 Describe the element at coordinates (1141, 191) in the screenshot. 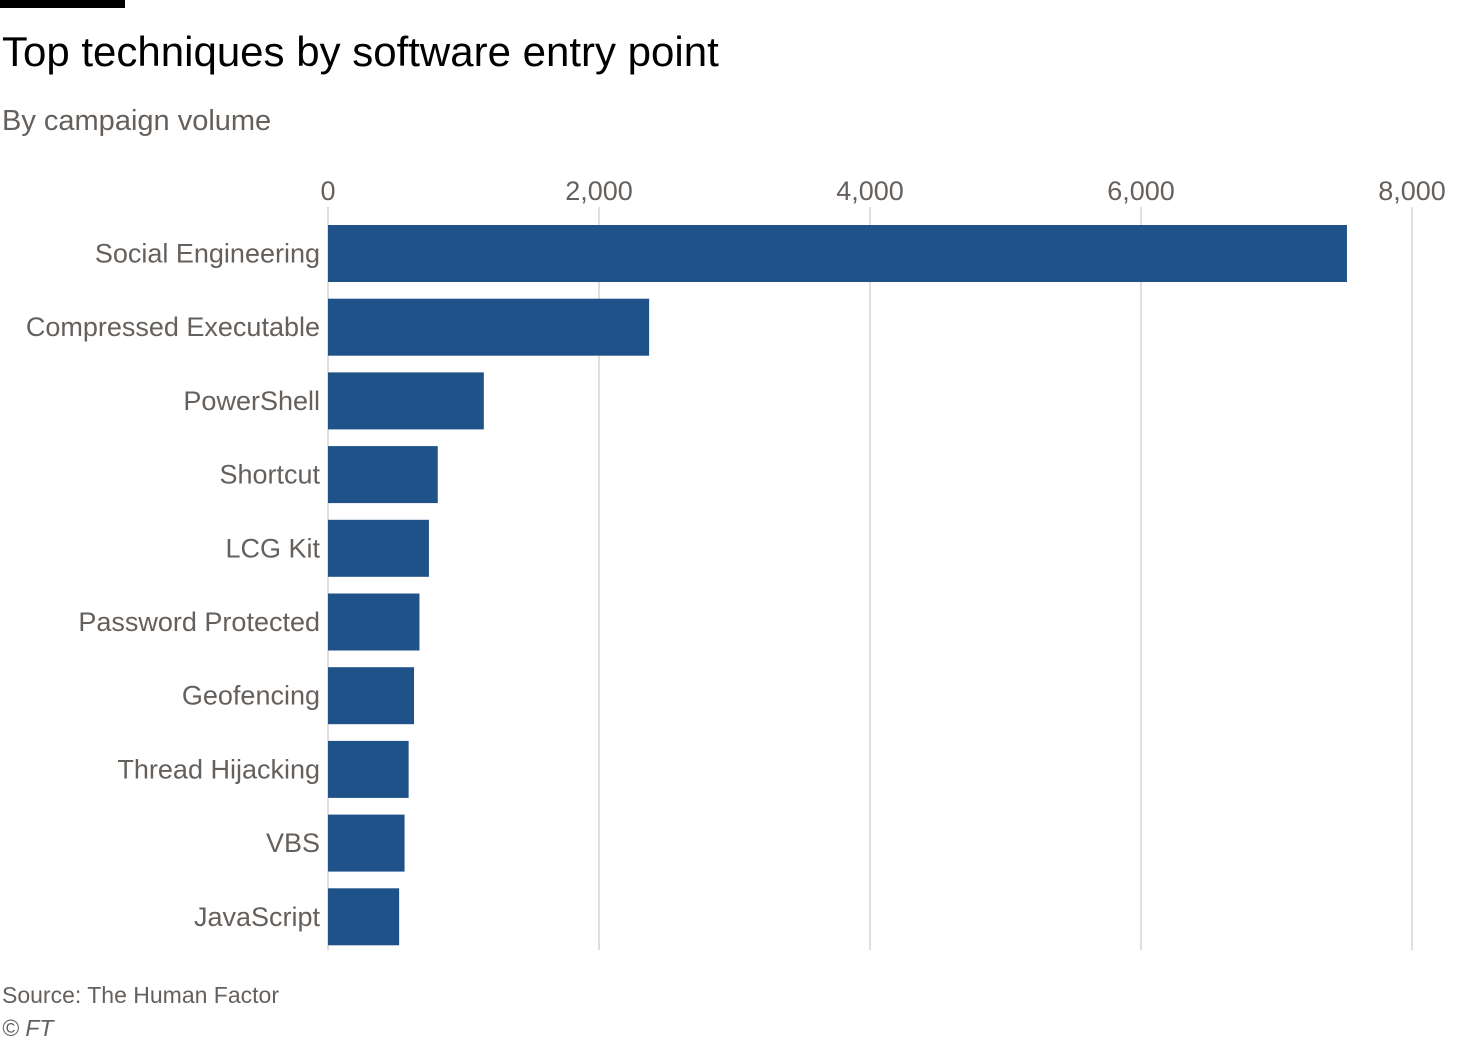

I see `x-tick-label: 6,000` at that location.